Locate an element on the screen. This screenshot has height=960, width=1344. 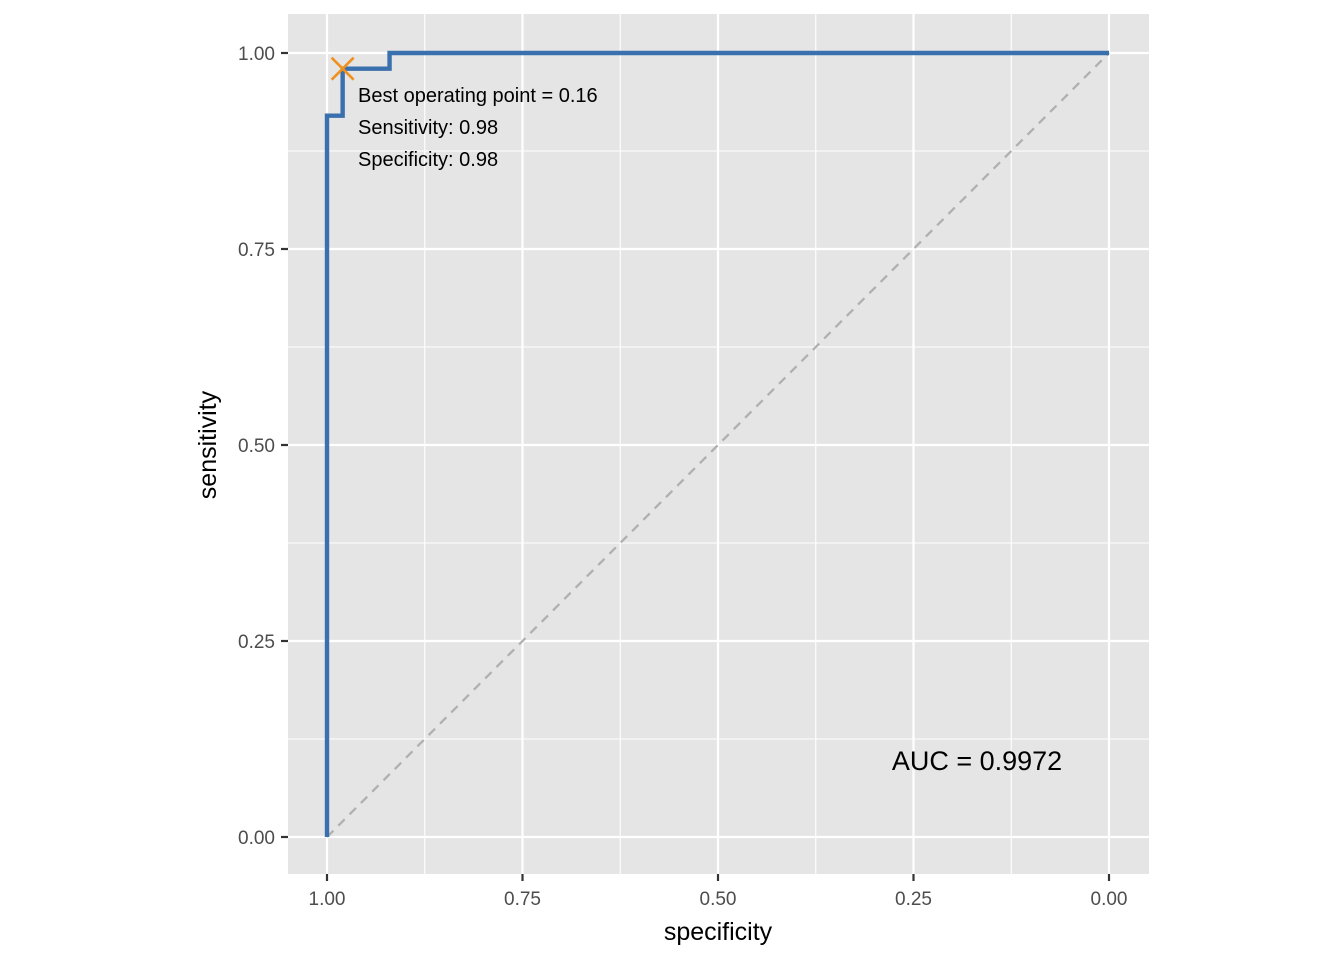
y-tick-label: 0.00 is located at coordinates (256, 838).